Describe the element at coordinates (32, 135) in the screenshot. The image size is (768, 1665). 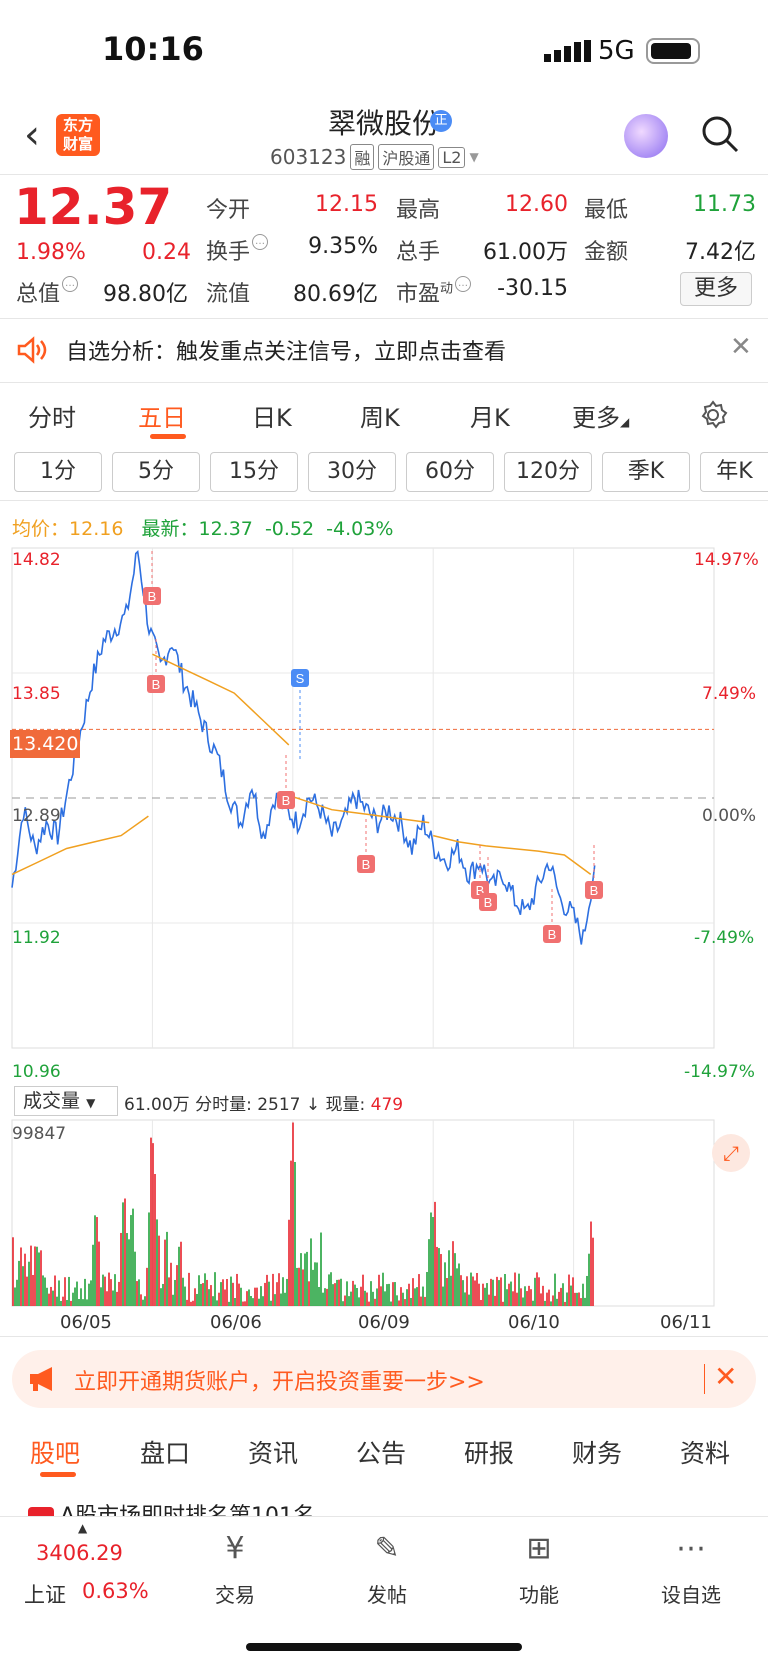
I see `back-icon: ‹` at that location.